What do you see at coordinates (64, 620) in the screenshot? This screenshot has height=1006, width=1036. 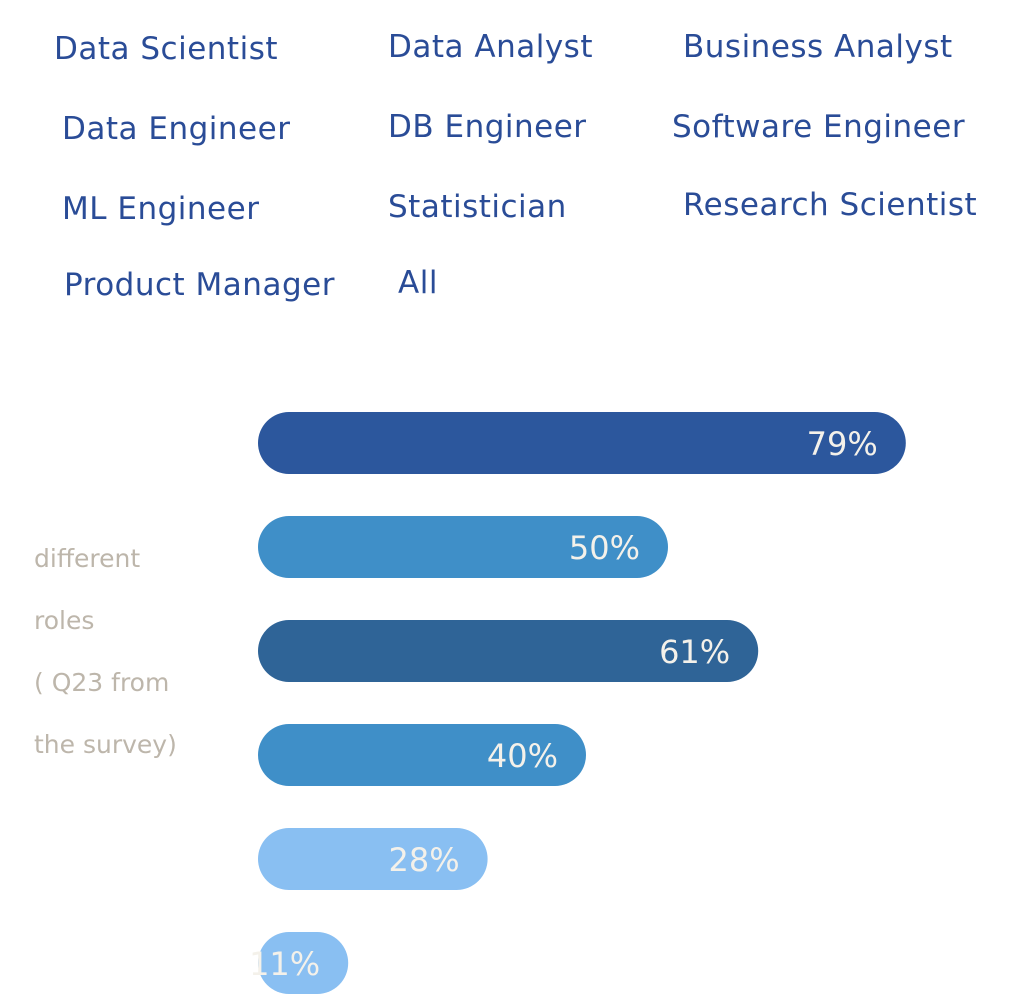 I see `side-note-line-2: roles` at bounding box center [64, 620].